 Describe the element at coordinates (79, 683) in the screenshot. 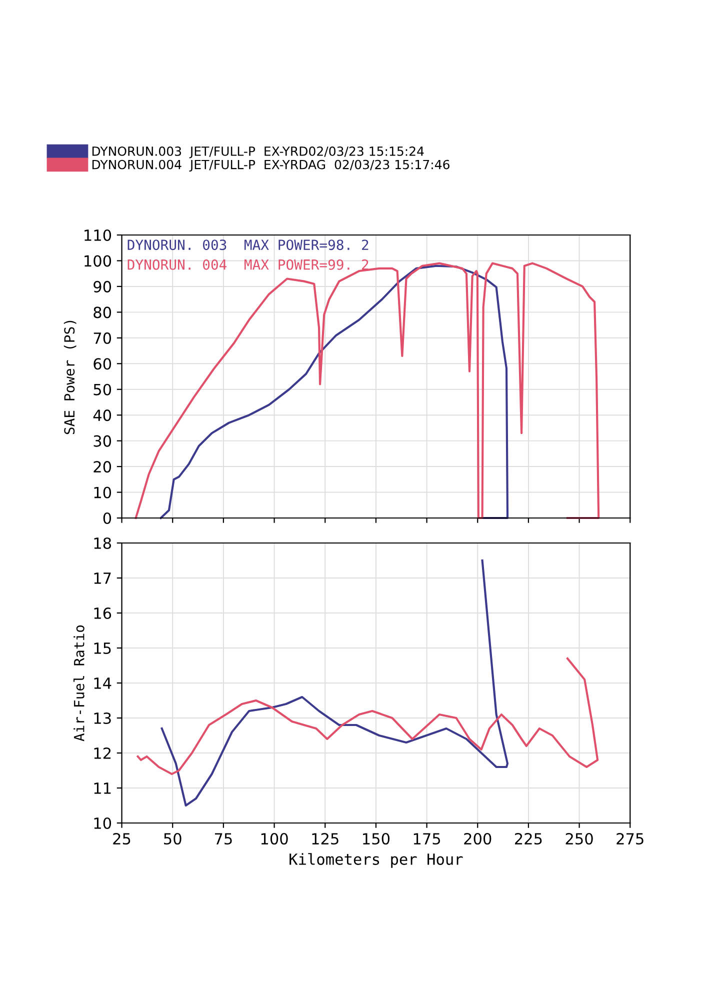

I see `y-axis-title: Air-Fuel Ratio` at that location.